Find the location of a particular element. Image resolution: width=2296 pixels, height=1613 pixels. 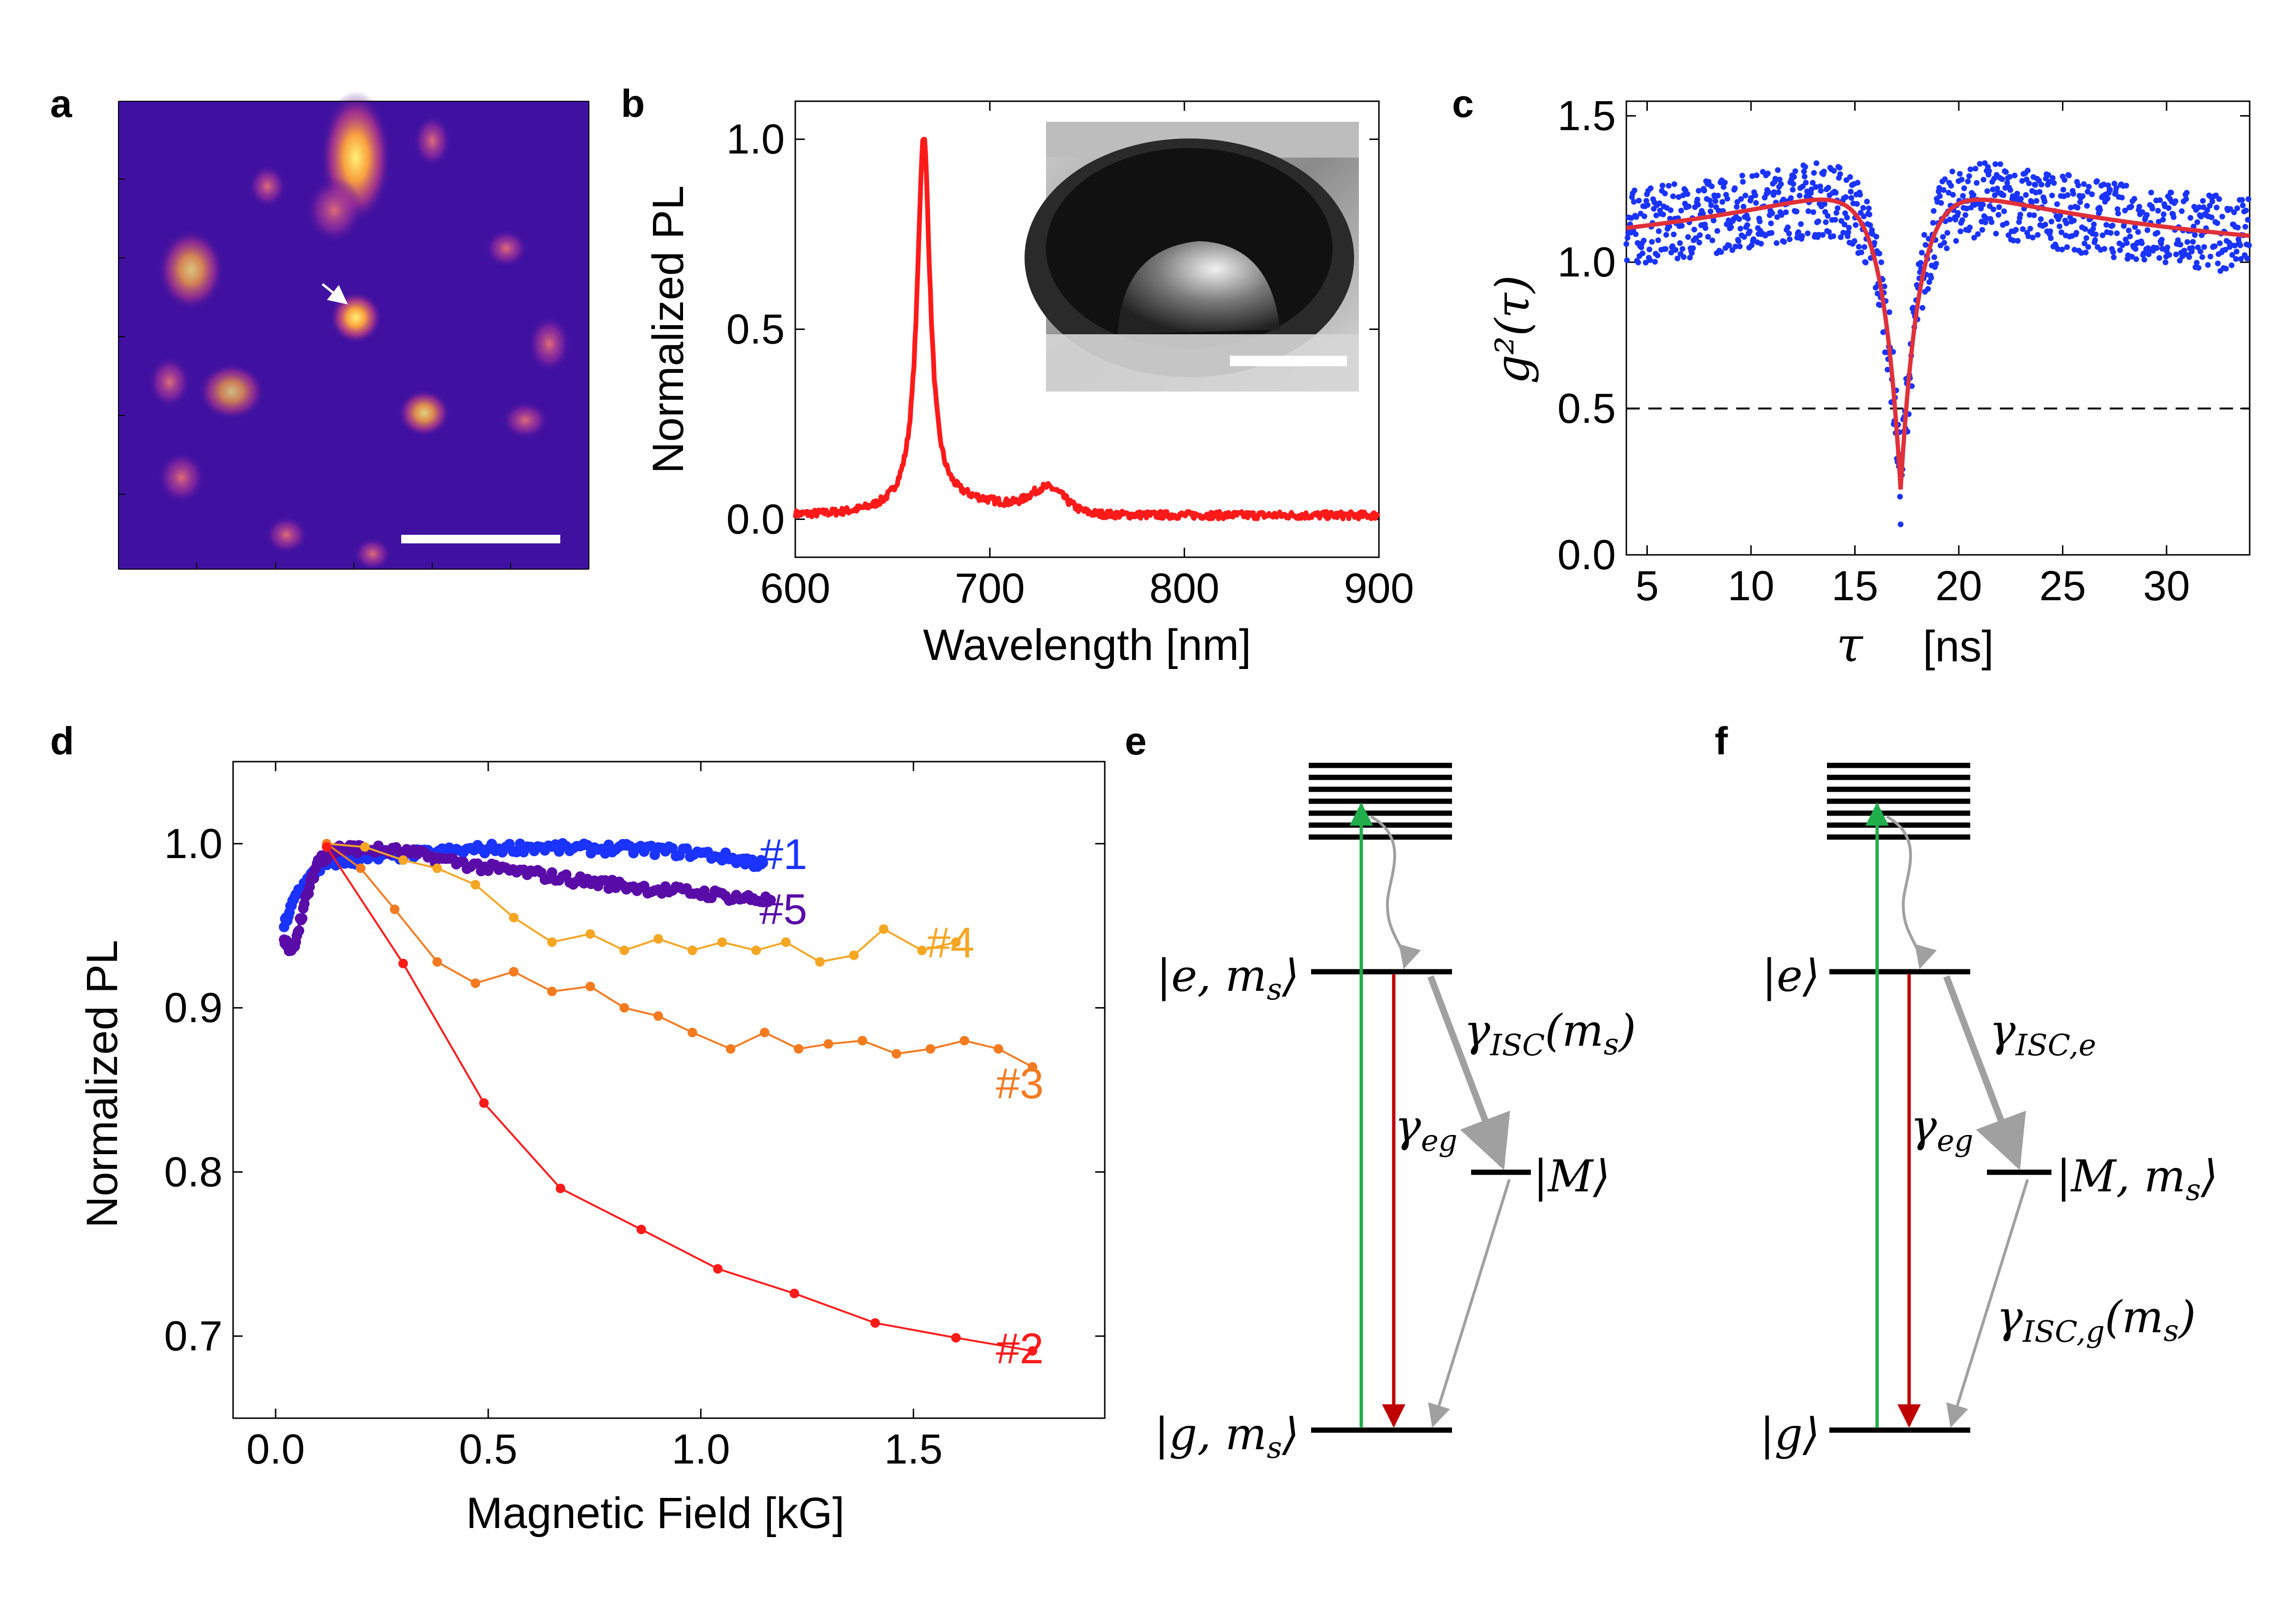

b-xtick-label: 900 is located at coordinates (1379, 588).